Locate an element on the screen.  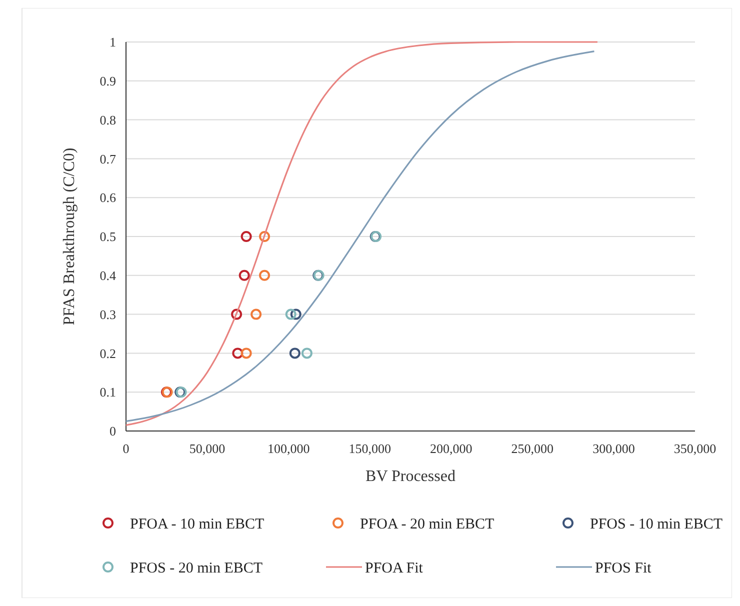
x-tick-label: 100,000 is located at coordinates (288, 448).